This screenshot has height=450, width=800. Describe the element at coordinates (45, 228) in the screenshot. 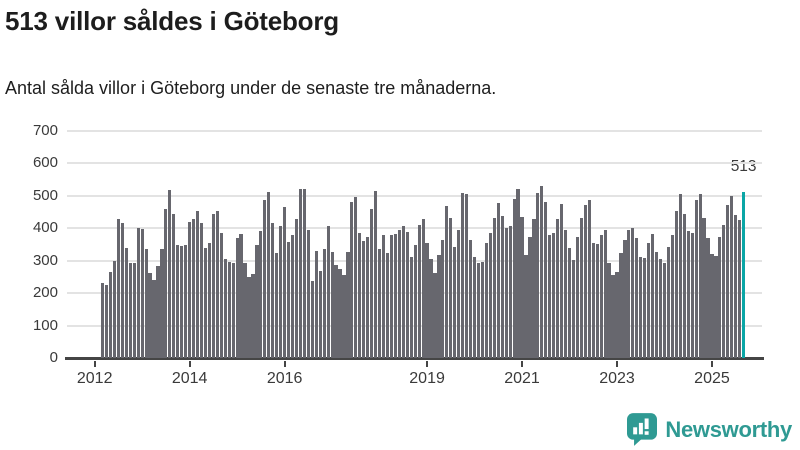

I see `y-tick-label: 400` at that location.